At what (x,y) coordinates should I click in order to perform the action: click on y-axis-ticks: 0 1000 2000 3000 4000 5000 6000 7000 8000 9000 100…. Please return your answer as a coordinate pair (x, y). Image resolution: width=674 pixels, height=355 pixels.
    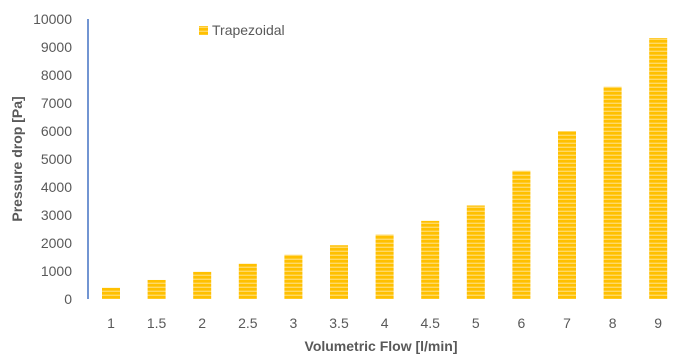
    Looking at the image, I should click on (52, 159).